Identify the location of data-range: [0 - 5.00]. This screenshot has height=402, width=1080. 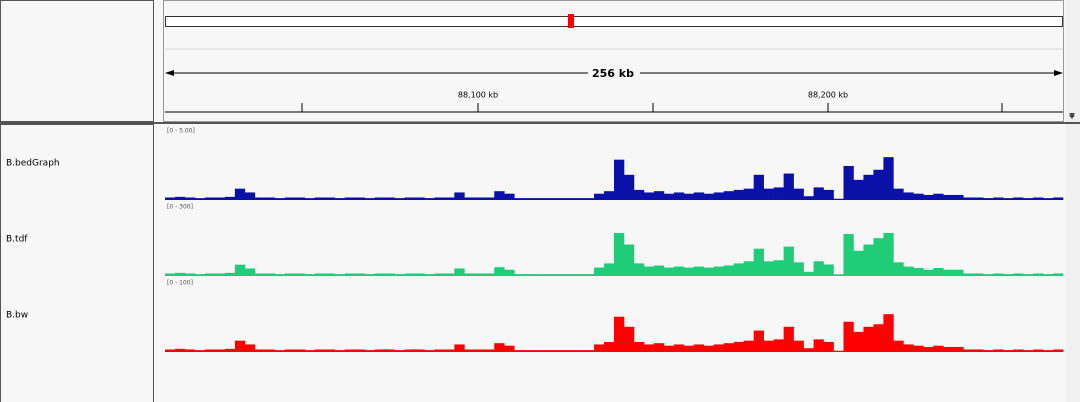
(181, 131).